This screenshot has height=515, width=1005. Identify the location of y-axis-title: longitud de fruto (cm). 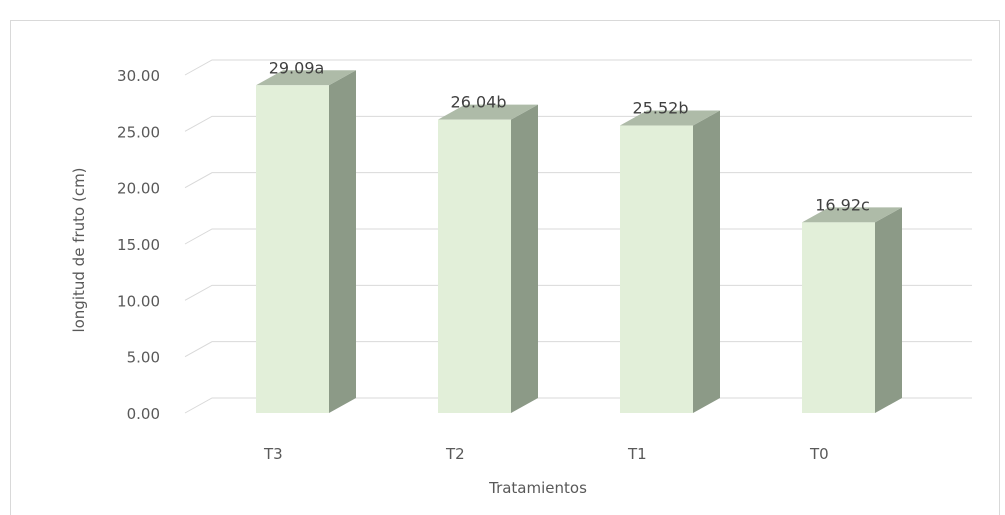
(79, 249).